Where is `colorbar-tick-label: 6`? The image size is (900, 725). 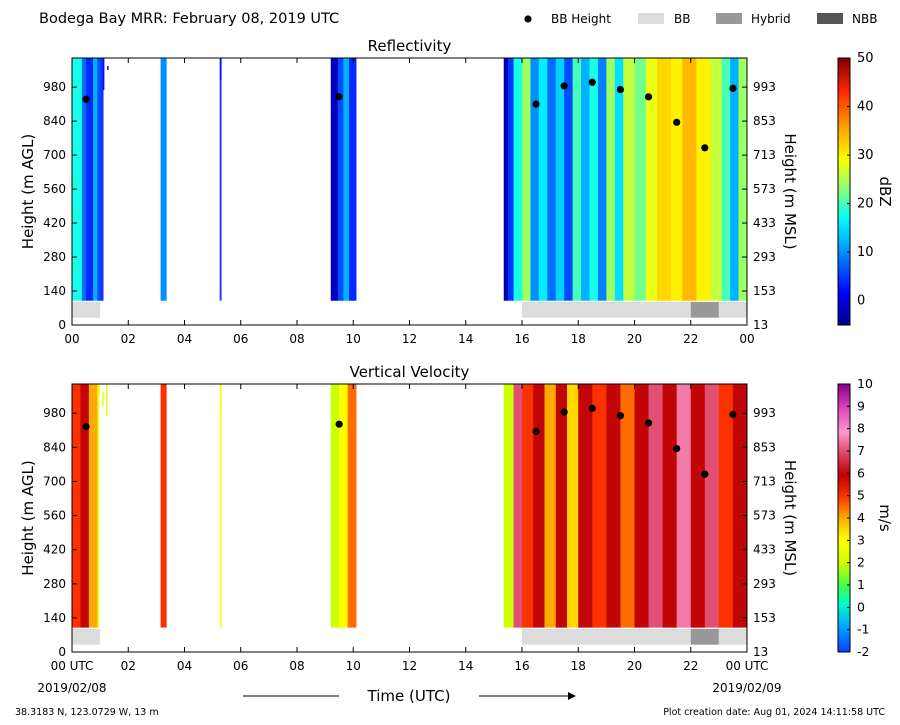
colorbar-tick-label: 6 is located at coordinates (861, 472).